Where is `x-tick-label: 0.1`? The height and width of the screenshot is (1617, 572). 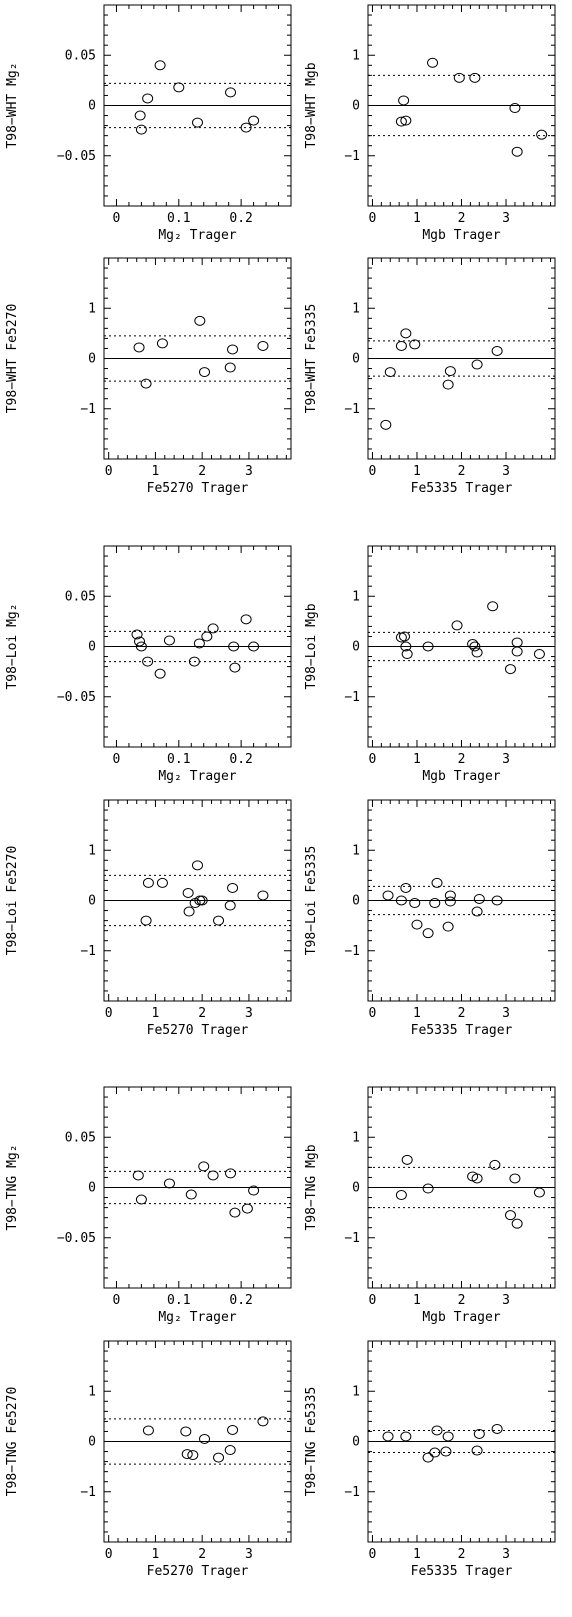
x-tick-label: 0.1 is located at coordinates (178, 218).